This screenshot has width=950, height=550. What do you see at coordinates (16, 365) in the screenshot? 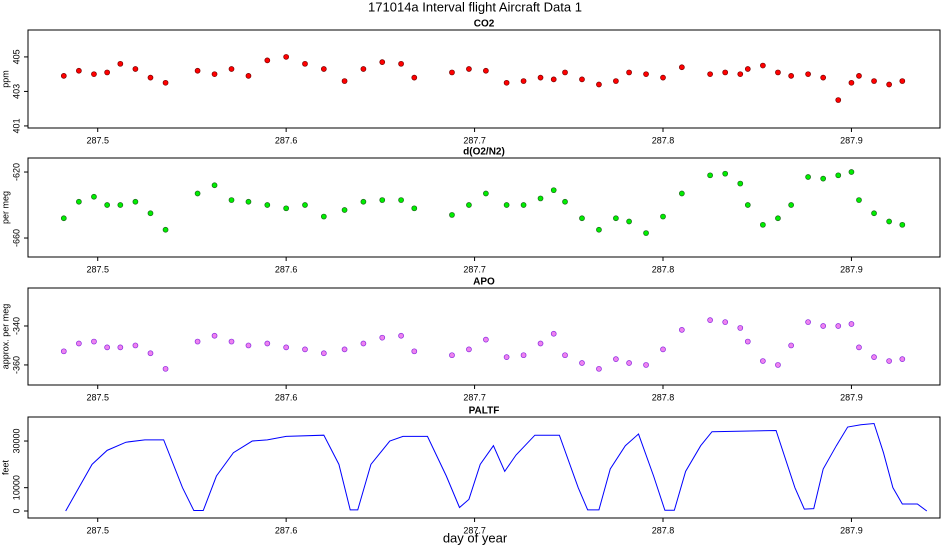
I see `y-tick-label: -360` at bounding box center [16, 365].